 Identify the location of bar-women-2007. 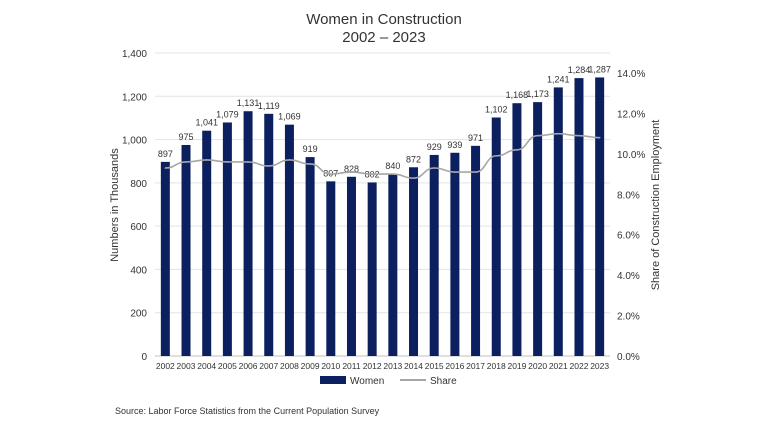
(269, 234).